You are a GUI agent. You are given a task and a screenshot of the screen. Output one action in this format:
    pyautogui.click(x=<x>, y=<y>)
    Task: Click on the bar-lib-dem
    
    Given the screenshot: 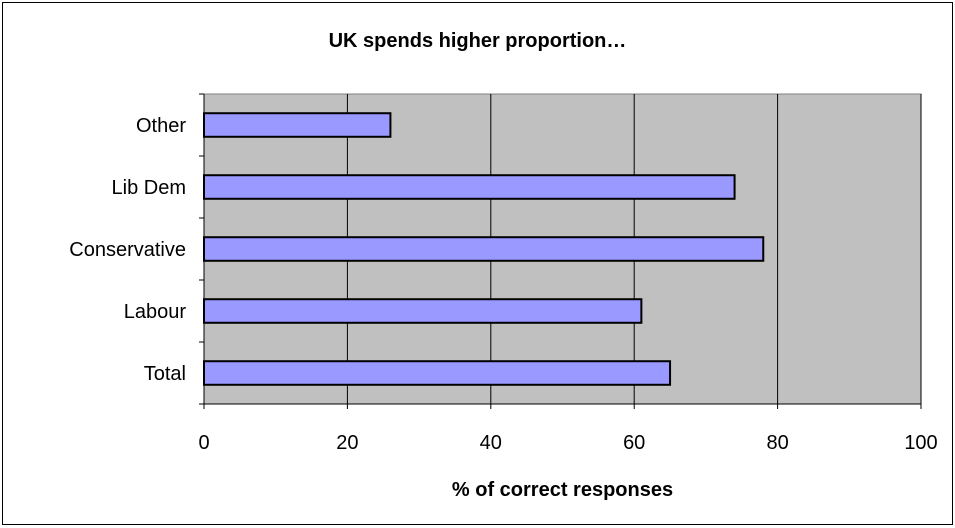 What is the action you would take?
    pyautogui.click(x=469, y=187)
    